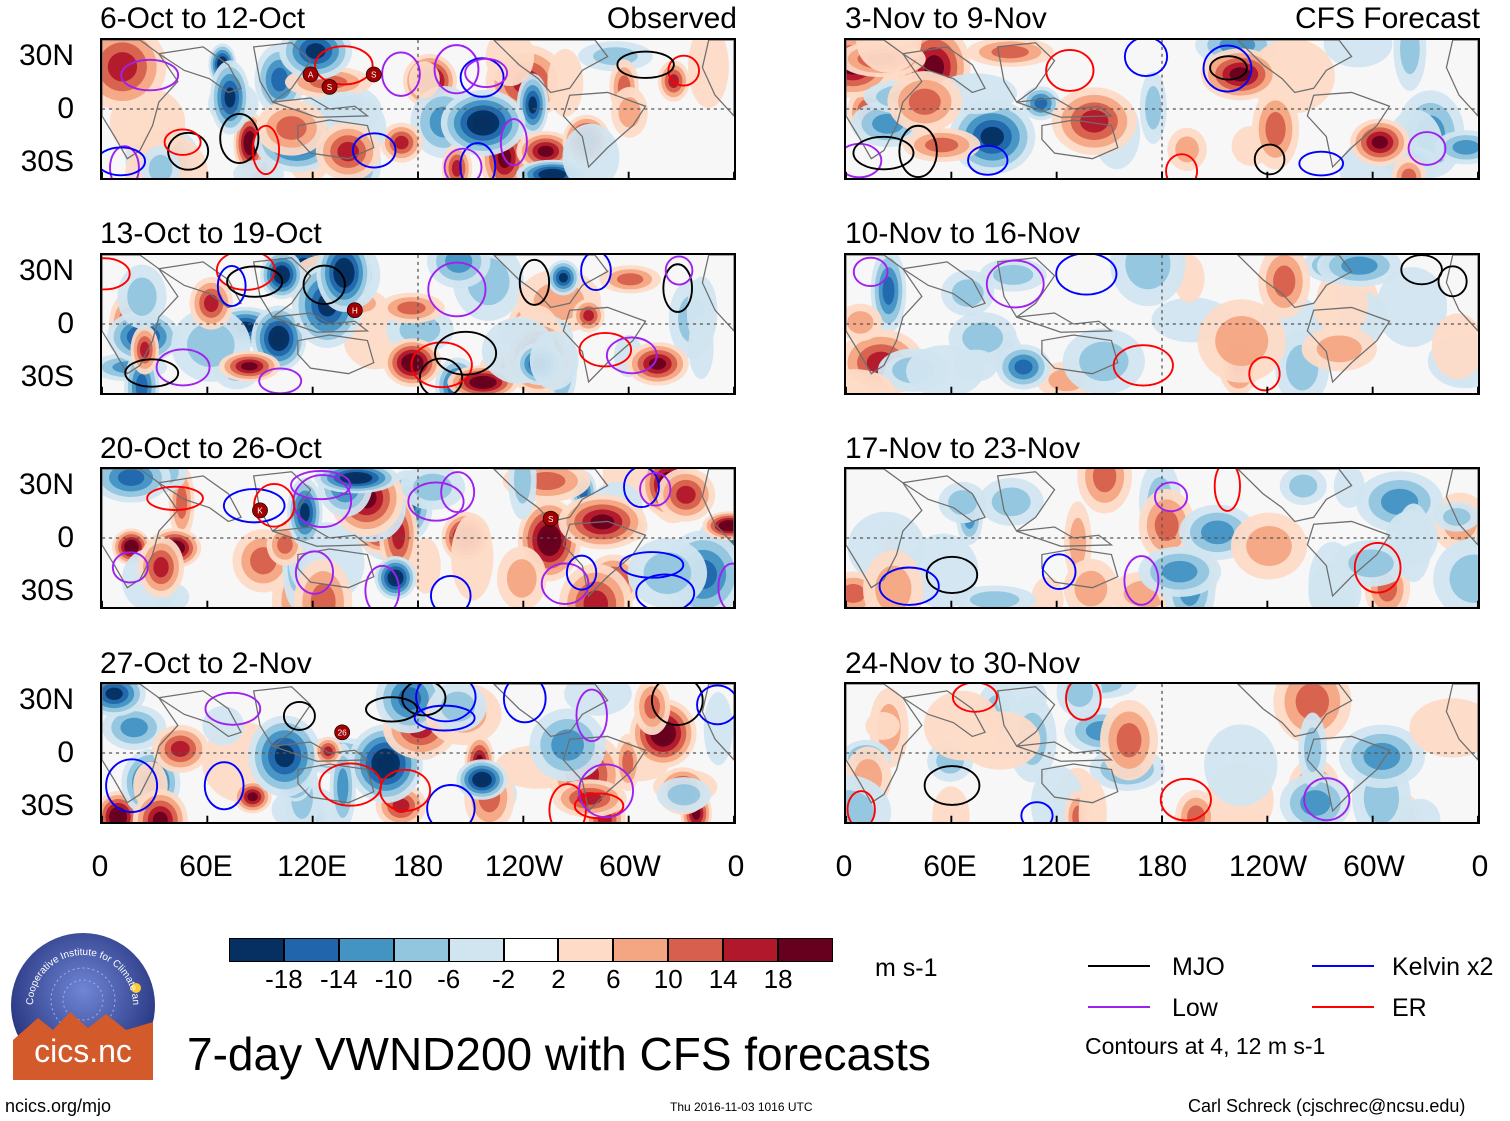 The height and width of the screenshot is (1121, 1510). What do you see at coordinates (1205, 1046) in the screenshot?
I see `legend-contour-note: Contours at 4, 12 m s-1` at bounding box center [1205, 1046].